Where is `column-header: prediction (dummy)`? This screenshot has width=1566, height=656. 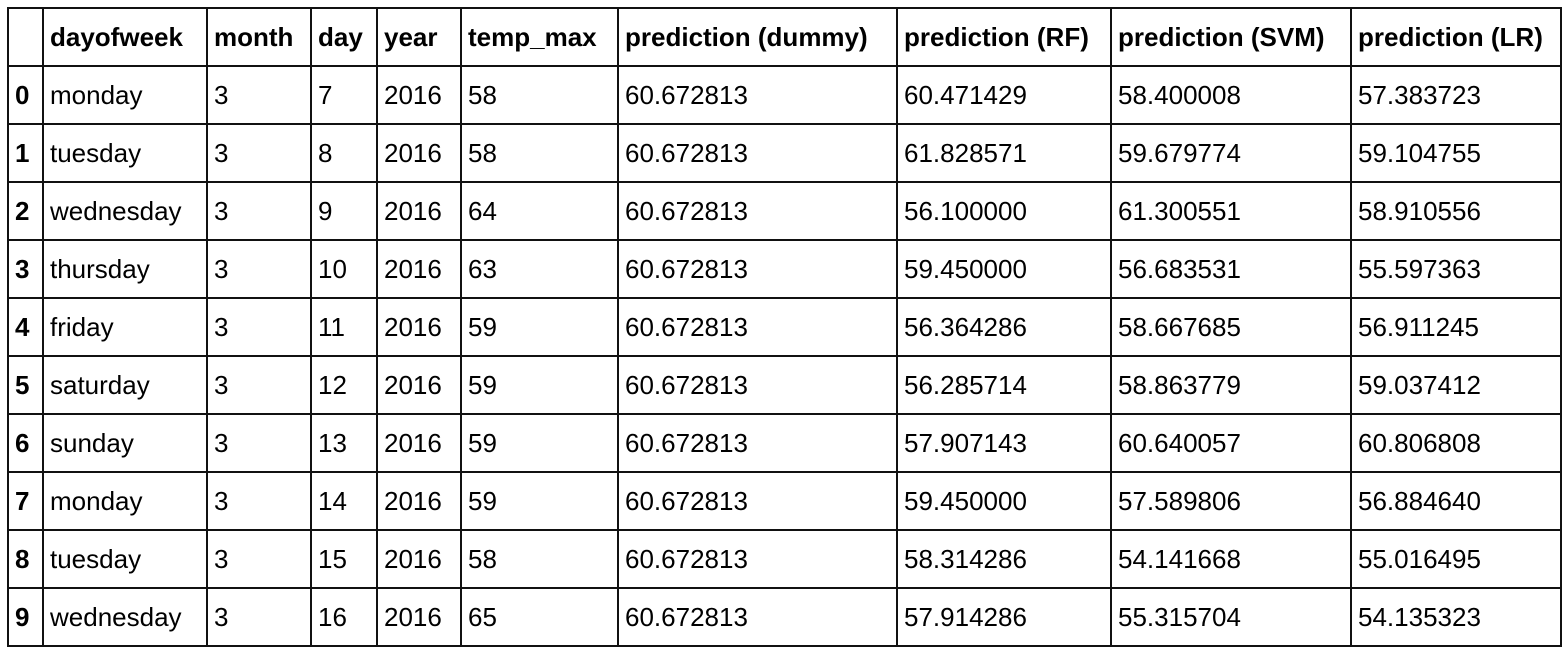
column-header: prediction (dummy) is located at coordinates (757, 37).